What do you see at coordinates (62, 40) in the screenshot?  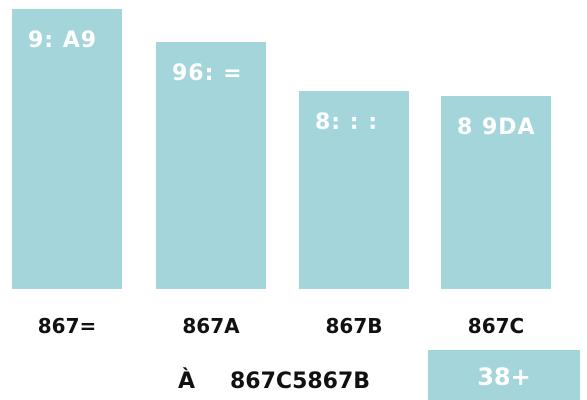 I see `bar-value-label-1: 9: A9` at bounding box center [62, 40].